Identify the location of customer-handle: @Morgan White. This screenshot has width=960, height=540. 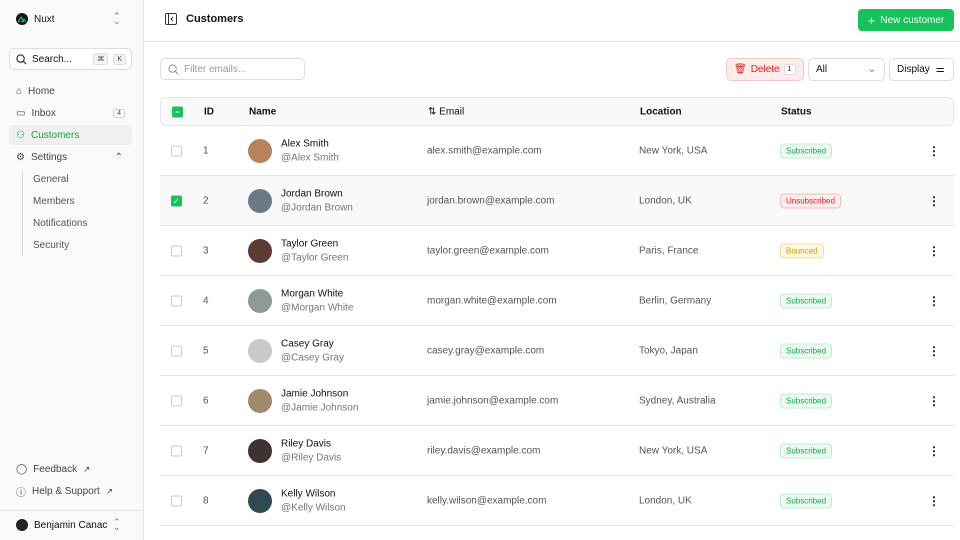
(317, 307).